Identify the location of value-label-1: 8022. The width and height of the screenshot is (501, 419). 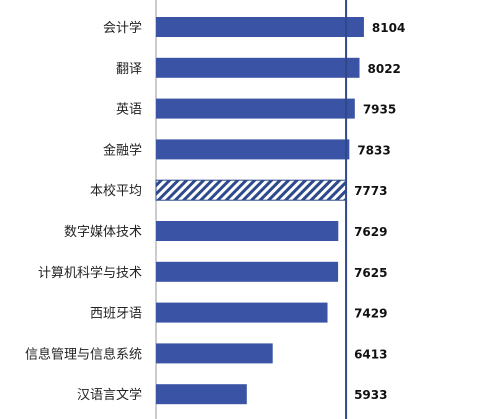
(384, 69).